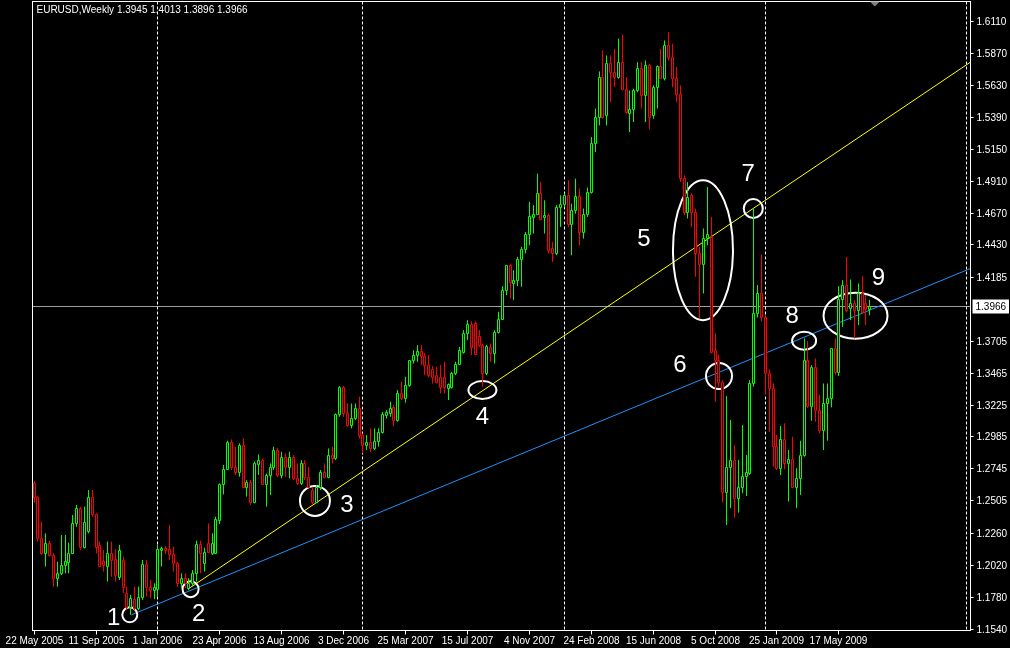  What do you see at coordinates (838, 640) in the screenshot?
I see `x-tick-label: 17 May 2009` at bounding box center [838, 640].